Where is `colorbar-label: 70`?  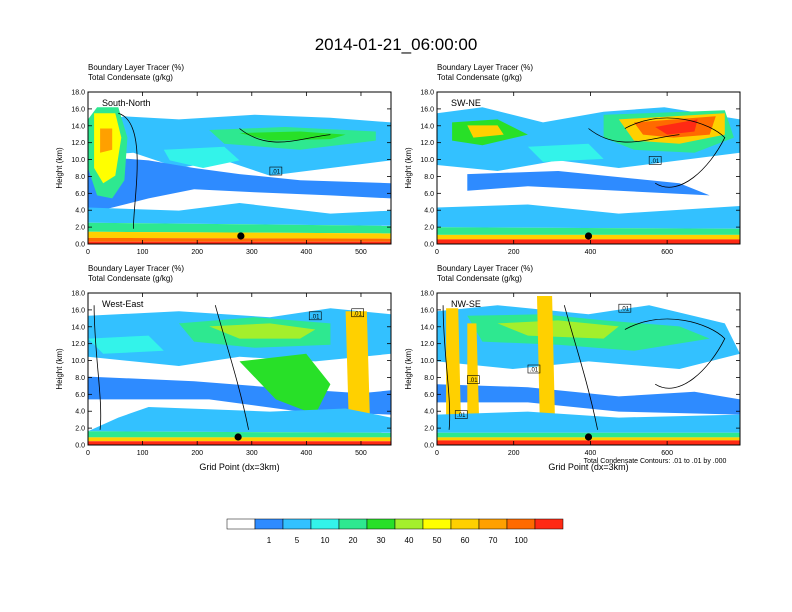
colorbar-label: 70 is located at coordinates (493, 540).